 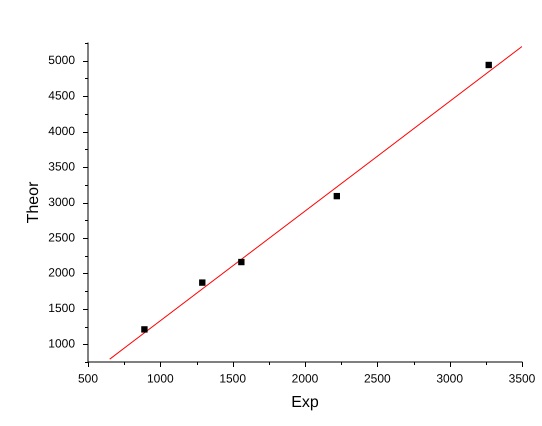 What do you see at coordinates (62, 95) in the screenshot?
I see `y-tick-label: 4500` at bounding box center [62, 95].